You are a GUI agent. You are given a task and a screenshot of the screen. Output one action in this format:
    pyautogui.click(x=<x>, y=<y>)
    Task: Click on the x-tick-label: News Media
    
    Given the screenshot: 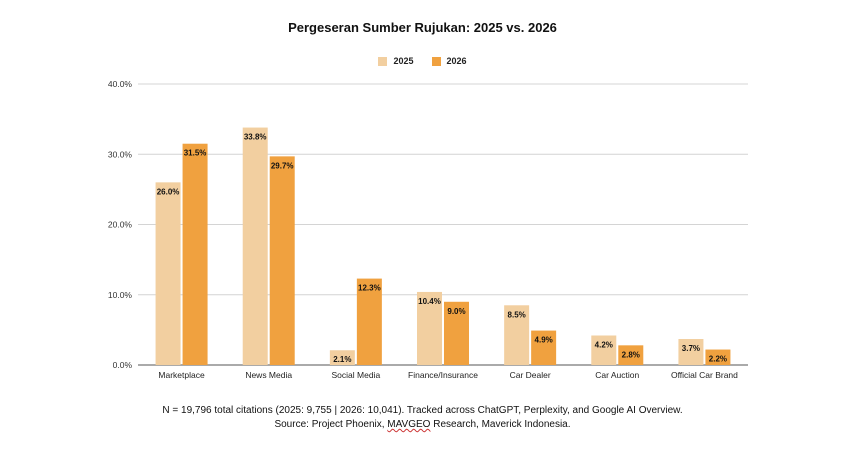 What is the action you would take?
    pyautogui.click(x=268, y=375)
    